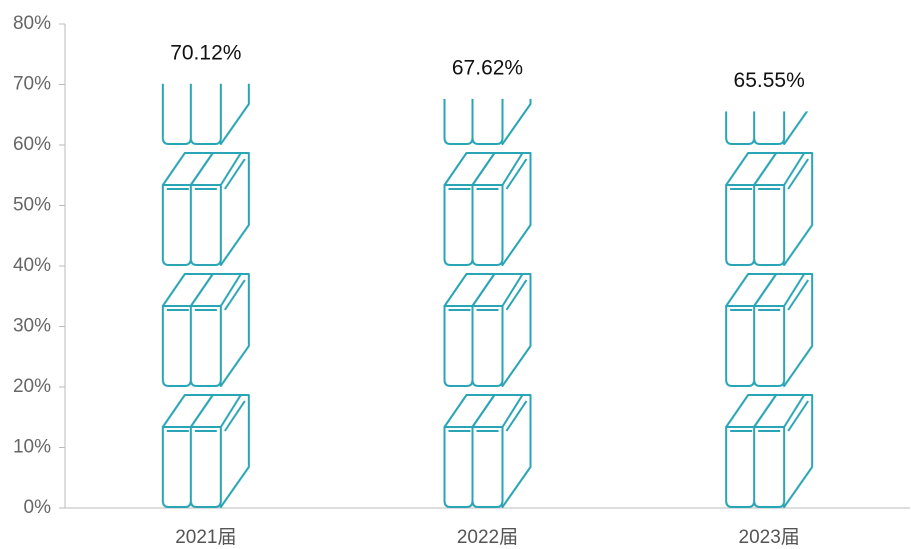 This screenshot has width=914, height=549. What do you see at coordinates (32, 265) in the screenshot?
I see `y-tick-label: 40%` at bounding box center [32, 265].